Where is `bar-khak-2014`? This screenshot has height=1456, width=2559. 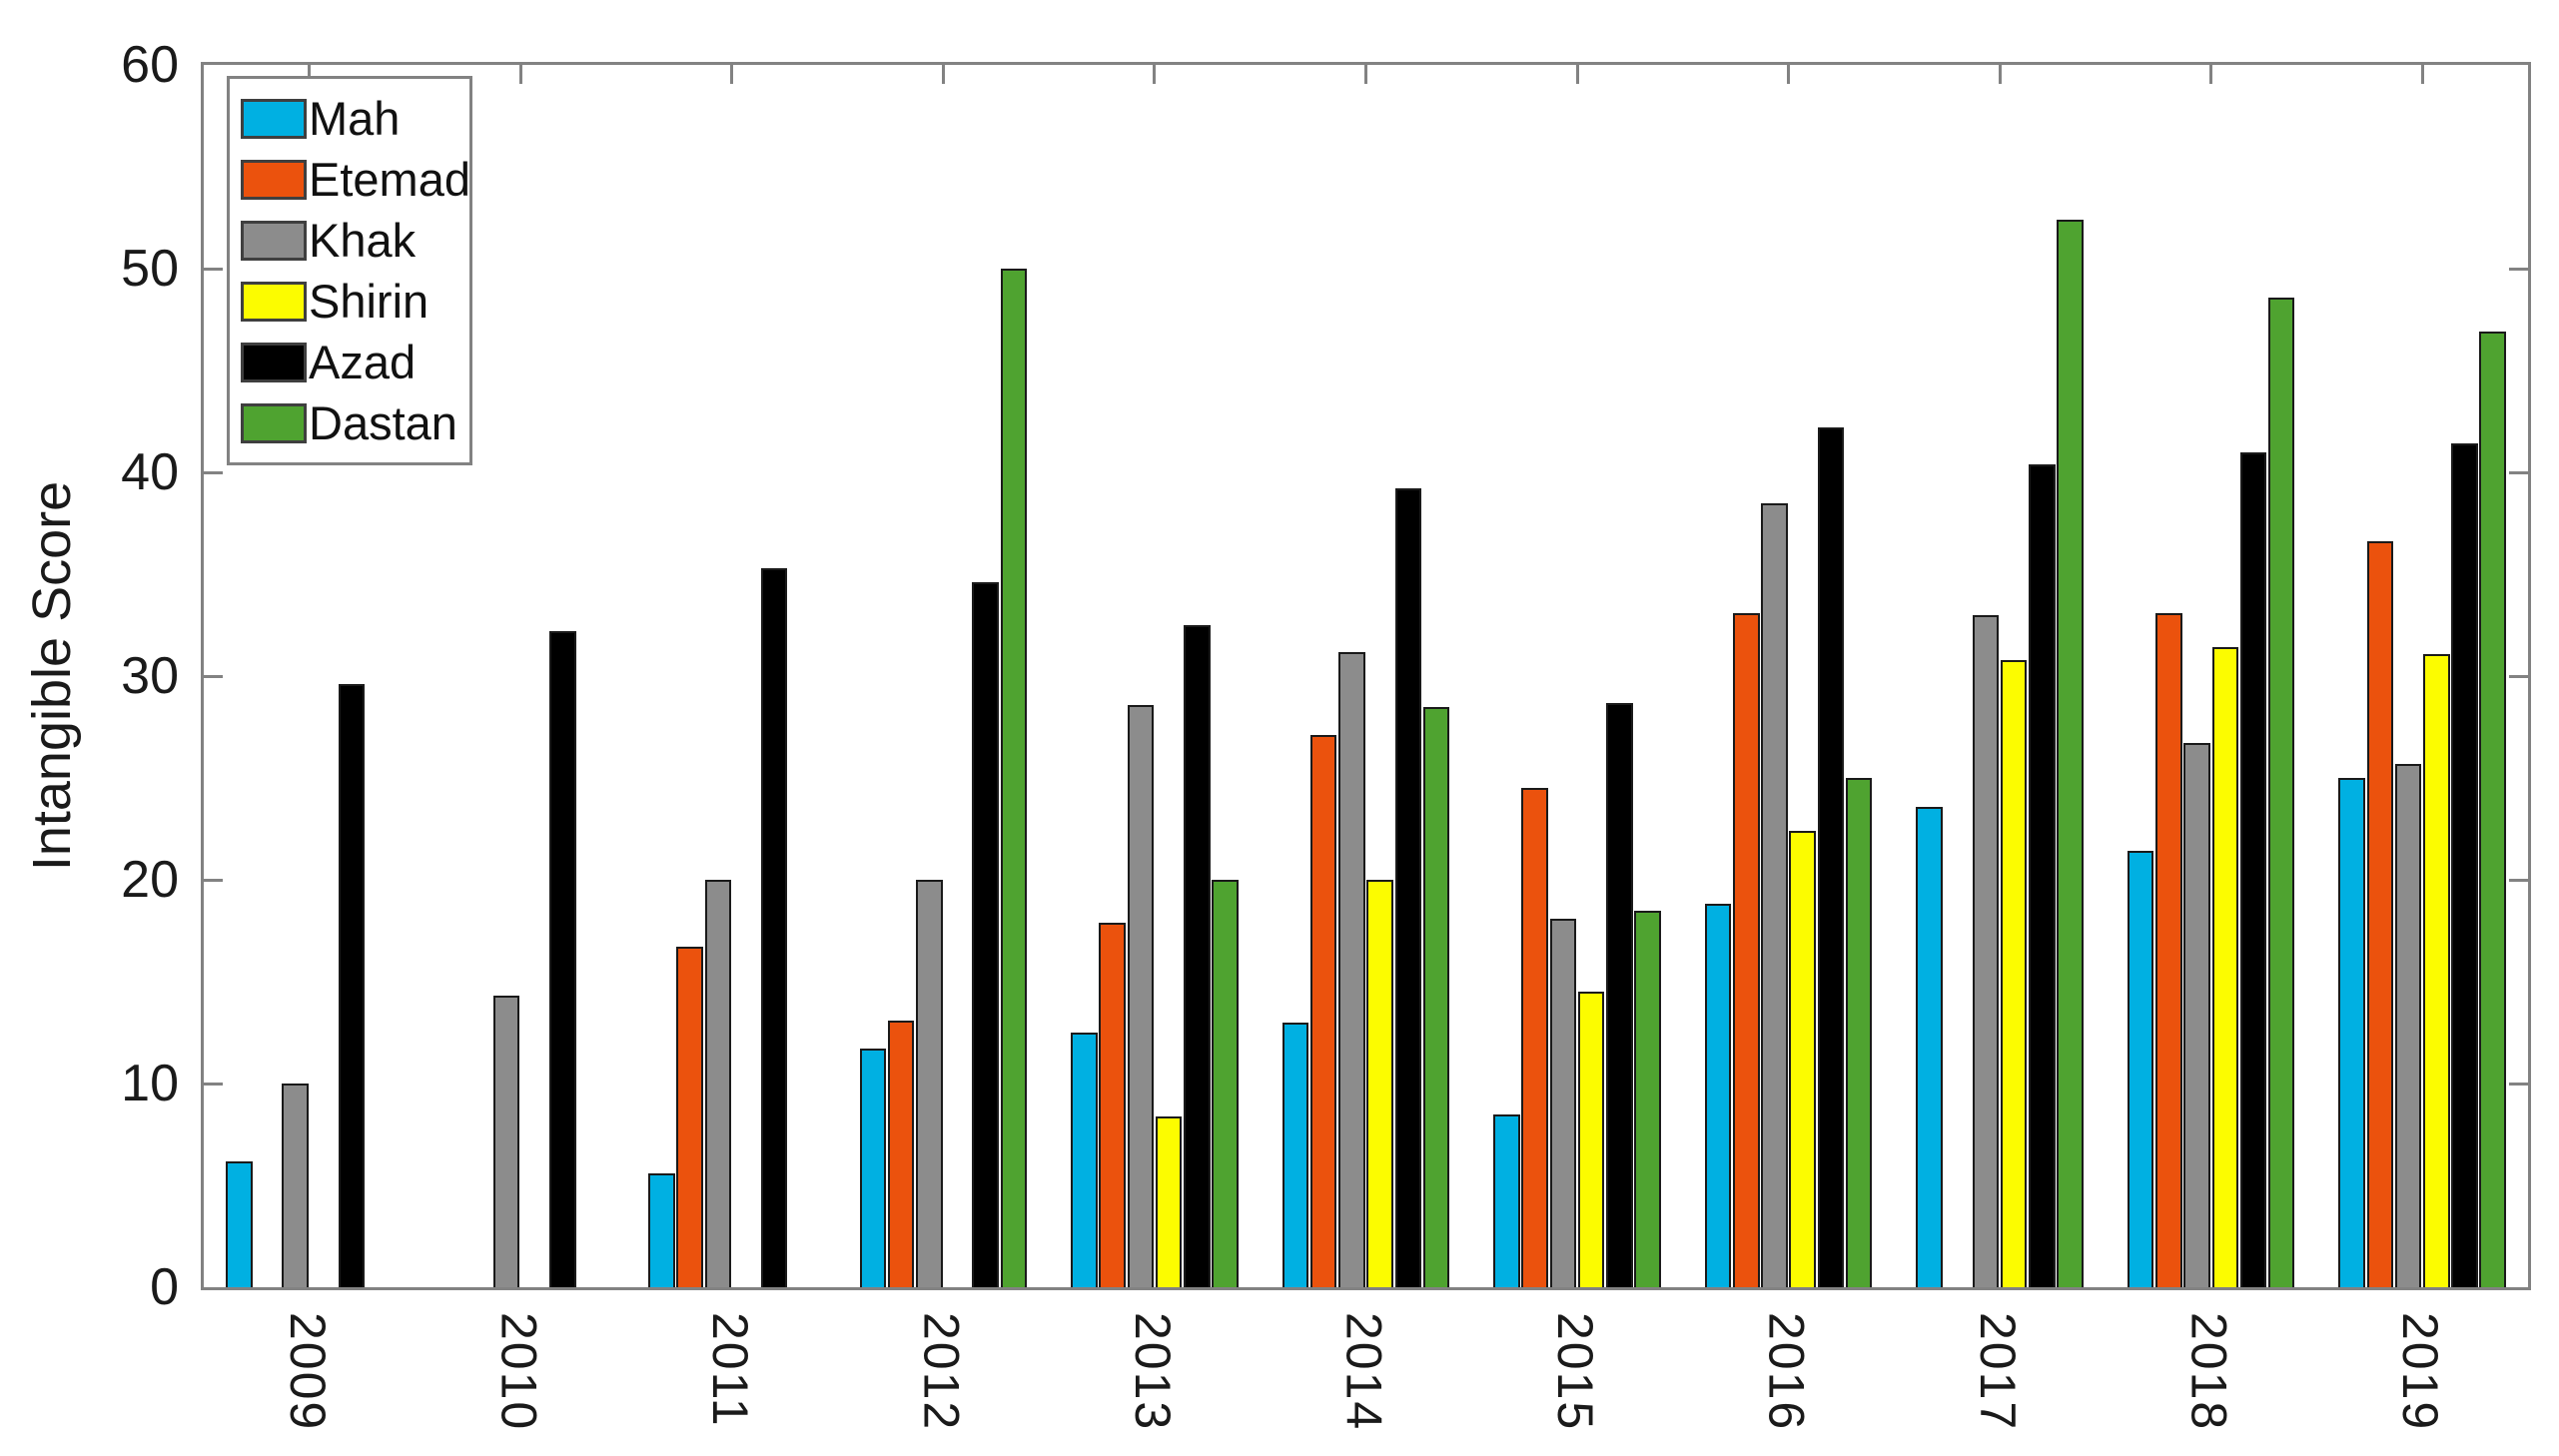
bar-khak-2014 is located at coordinates (1351, 969).